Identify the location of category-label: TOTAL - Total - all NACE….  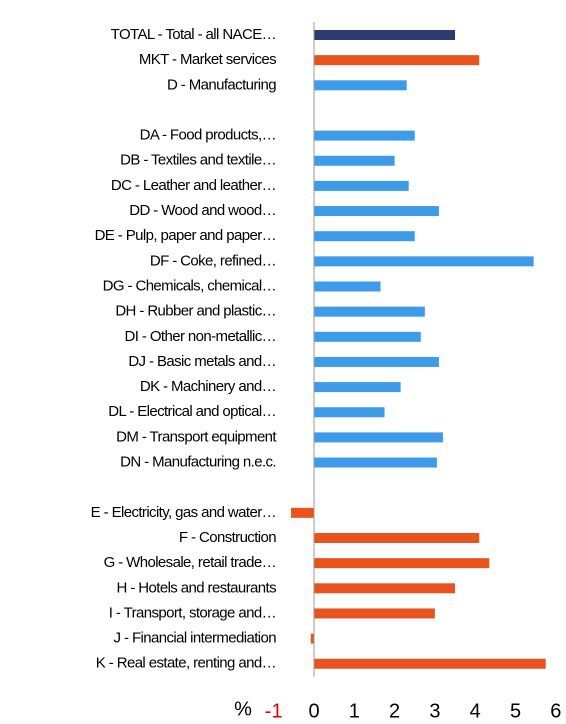
(193, 34).